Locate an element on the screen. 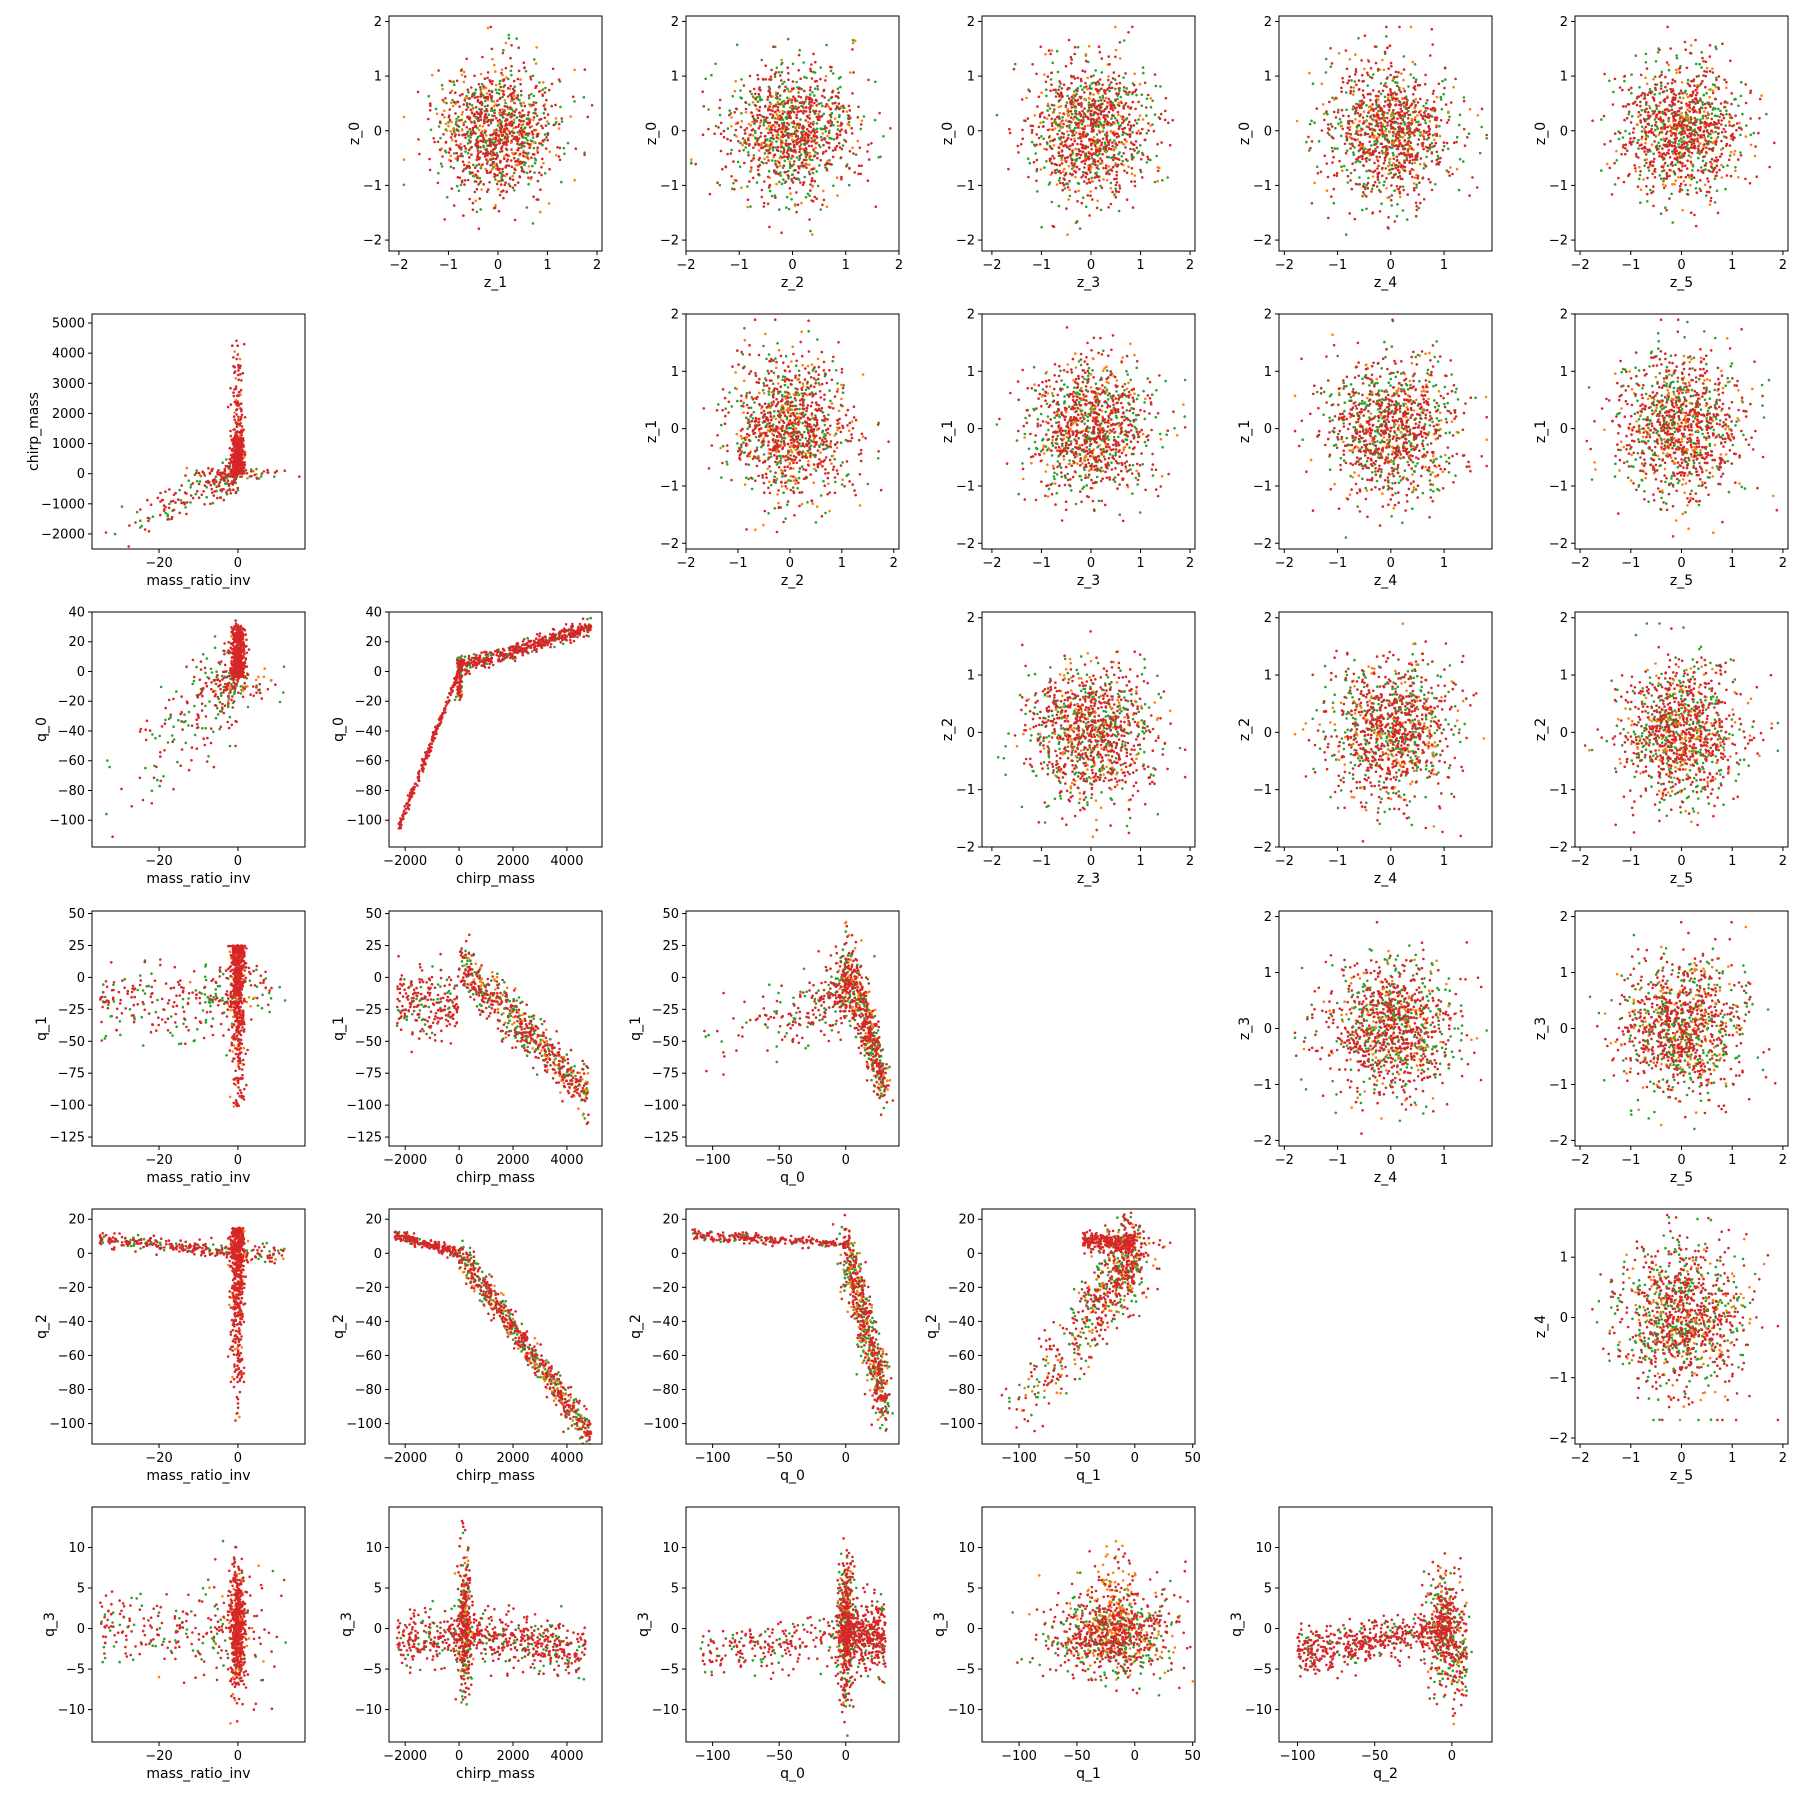  y-tick-label: 1 is located at coordinates (971, 77).